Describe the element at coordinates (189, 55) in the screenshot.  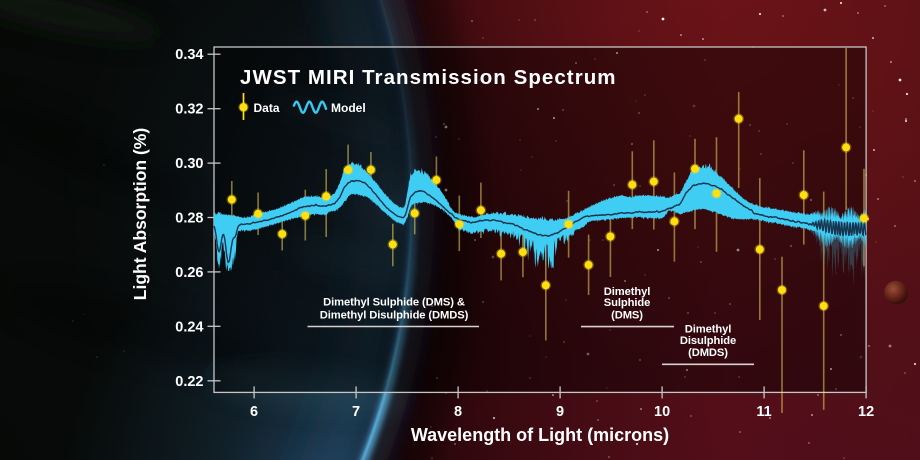
I see `svg-text: 0.34` at that location.